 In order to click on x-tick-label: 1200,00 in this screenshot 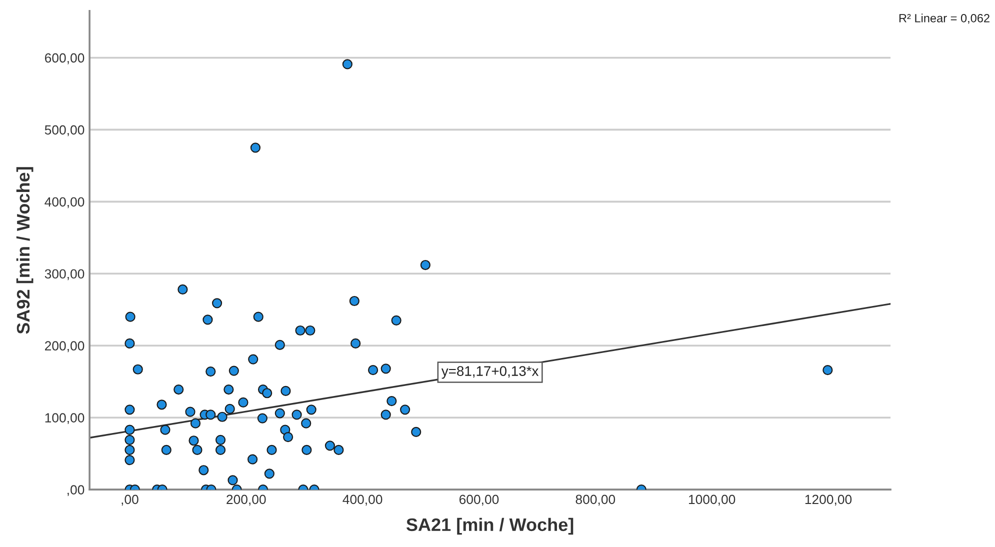, I will do `click(828, 500)`.